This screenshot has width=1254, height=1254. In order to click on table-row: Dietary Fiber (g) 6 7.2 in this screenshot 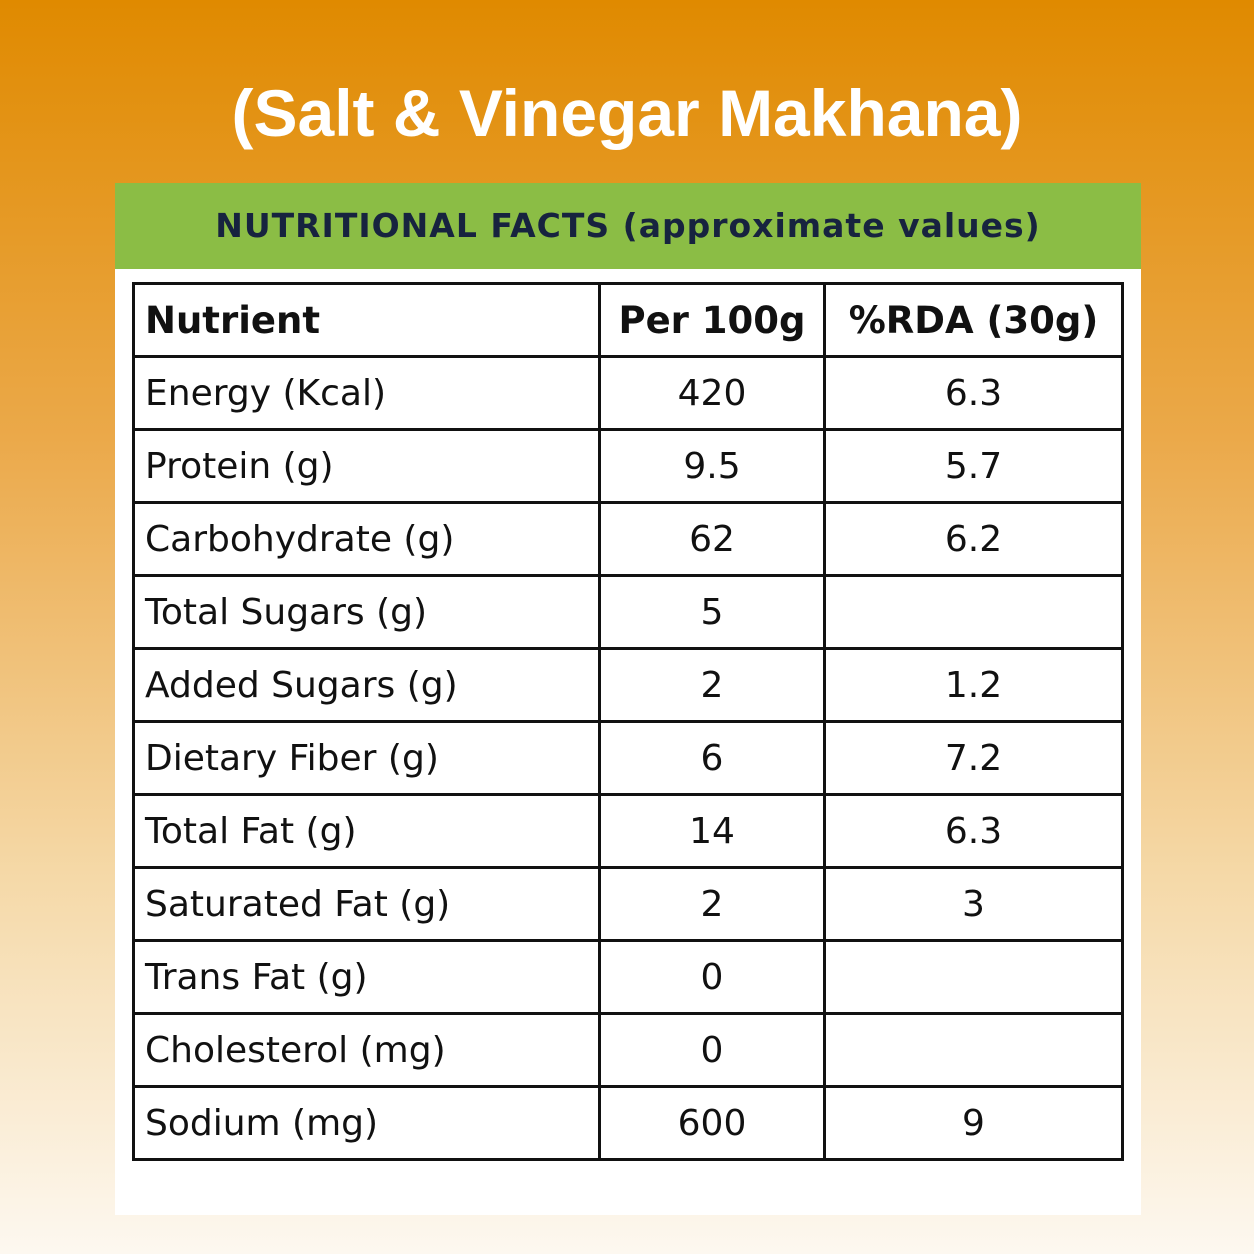, I will do `click(628, 758)`.